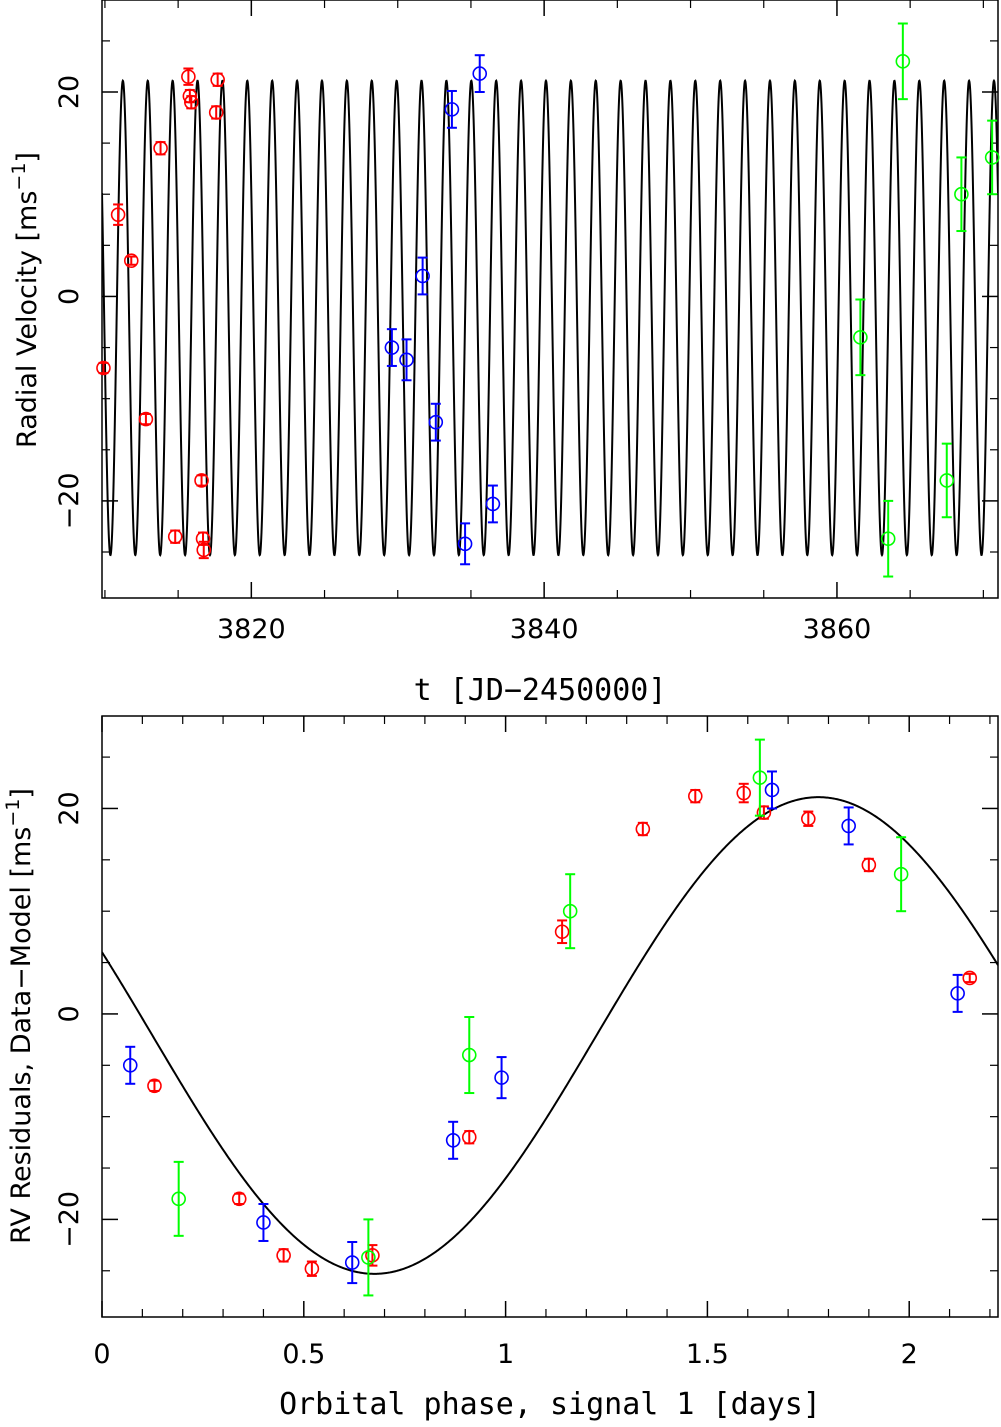 The image size is (1001, 1427). Describe the element at coordinates (505, 1354) in the screenshot. I see `x-tick-label: 1` at that location.